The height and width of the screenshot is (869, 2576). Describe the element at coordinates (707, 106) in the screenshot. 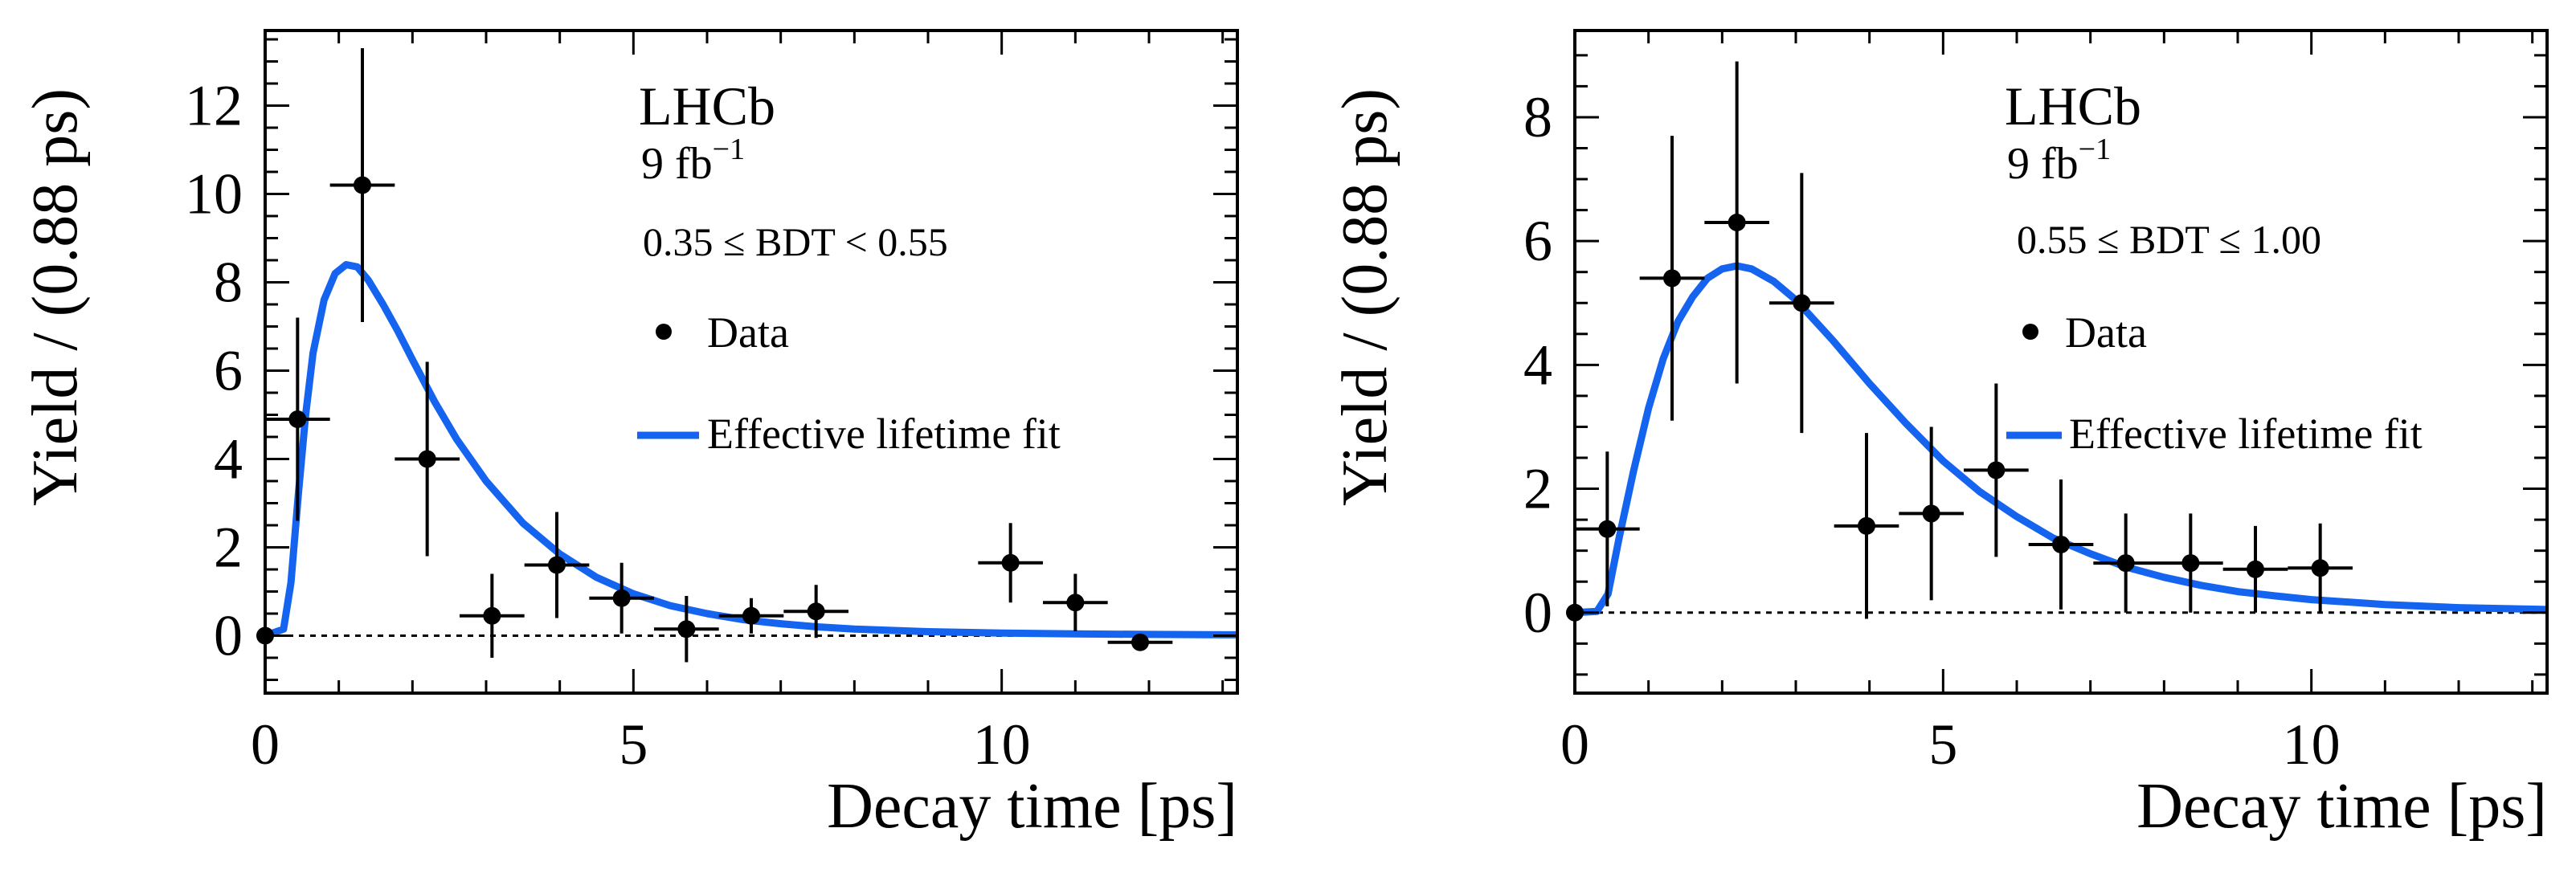

I see `left-experiment-label: LHCb` at that location.